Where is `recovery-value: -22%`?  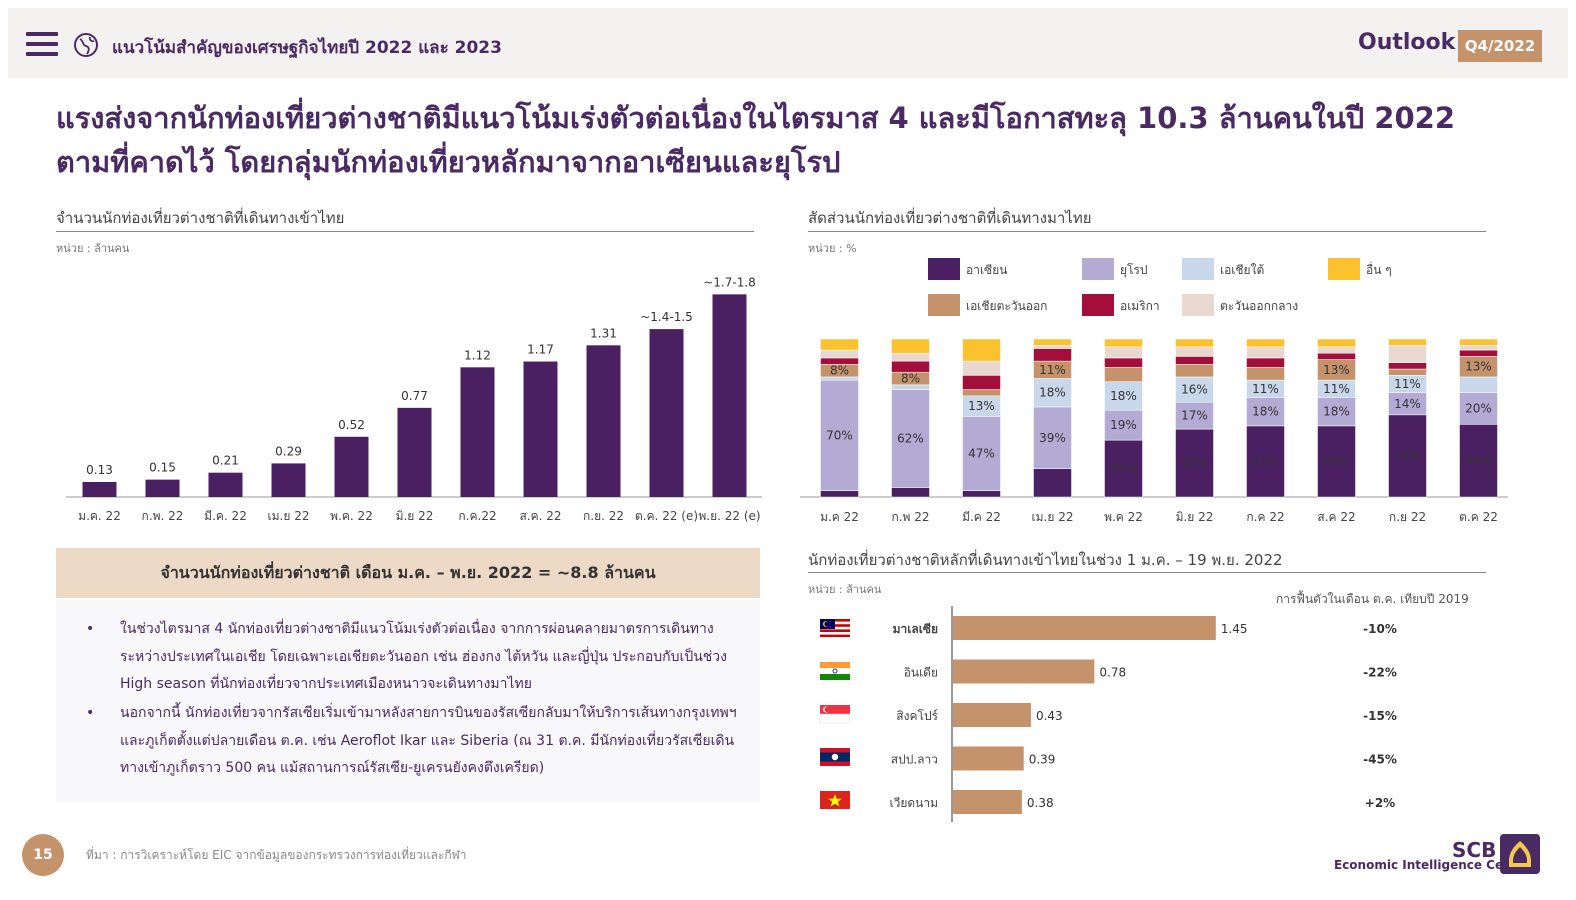 recovery-value: -22% is located at coordinates (1380, 673).